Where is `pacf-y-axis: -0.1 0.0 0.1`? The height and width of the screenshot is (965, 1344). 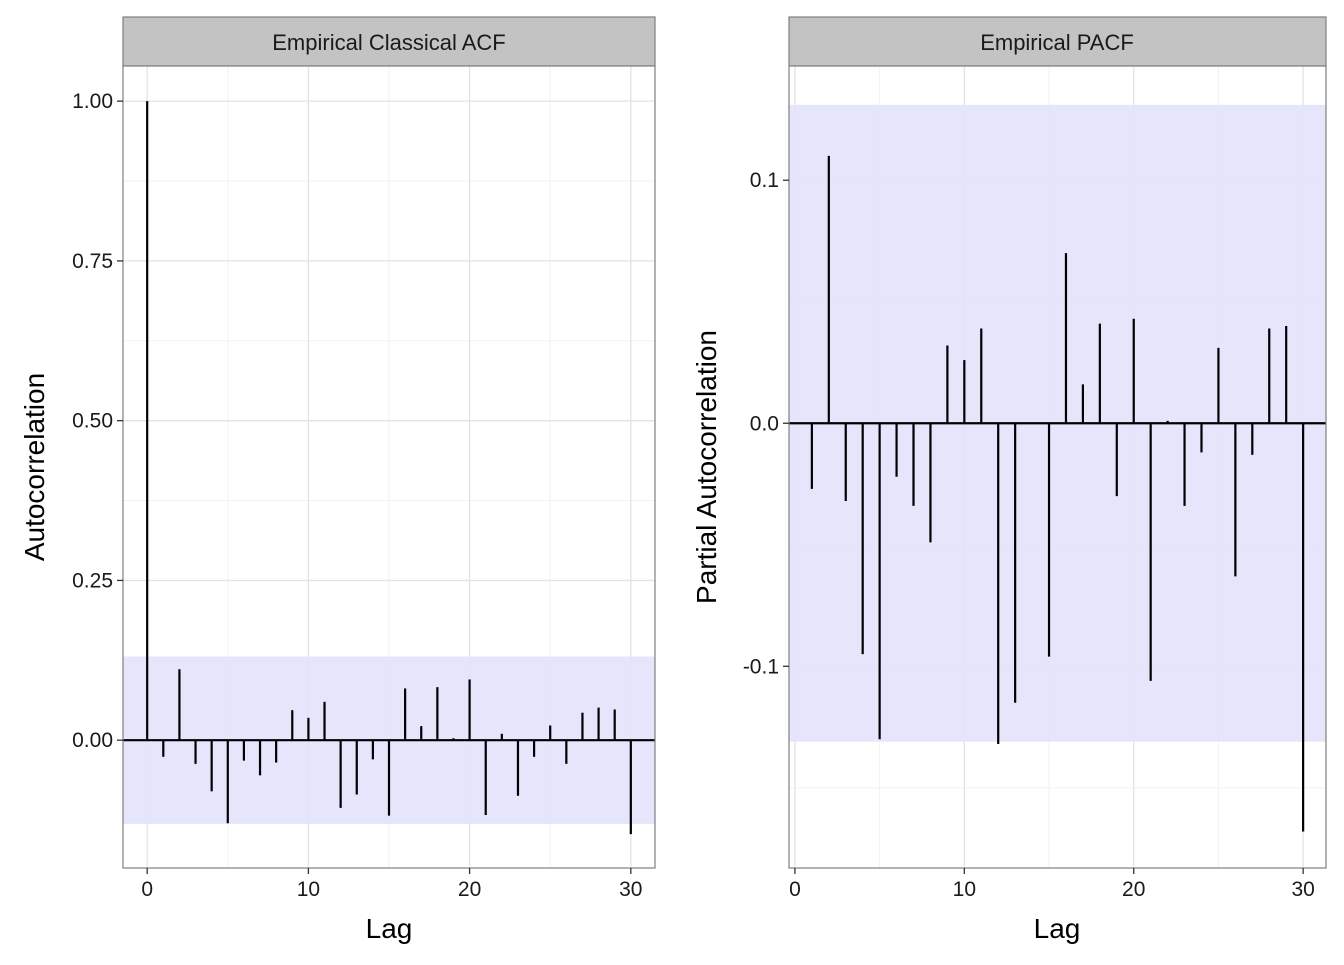 pacf-y-axis: -0.1 0.0 0.1 is located at coordinates (766, 423).